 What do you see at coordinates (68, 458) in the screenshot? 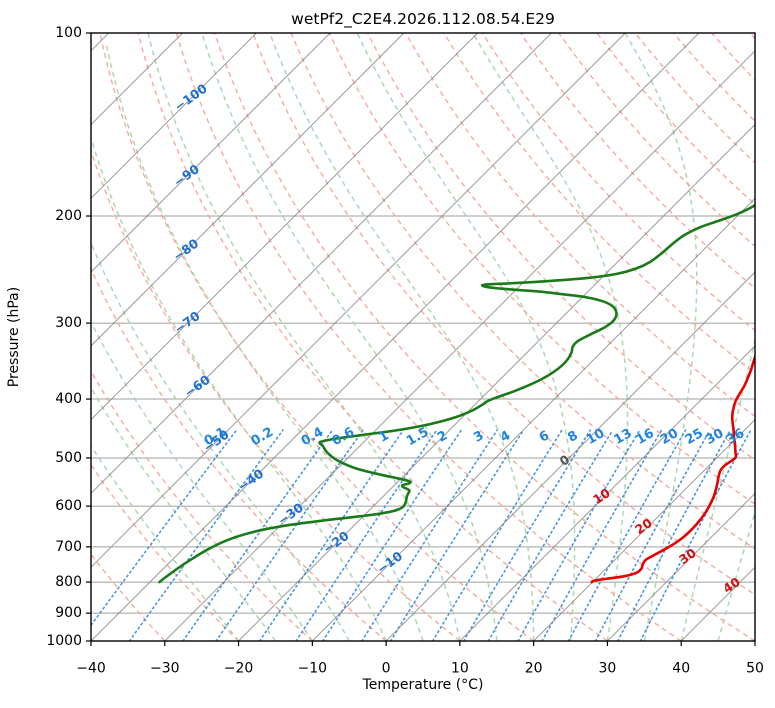
I see `y-tick-label: 500` at bounding box center [68, 458].